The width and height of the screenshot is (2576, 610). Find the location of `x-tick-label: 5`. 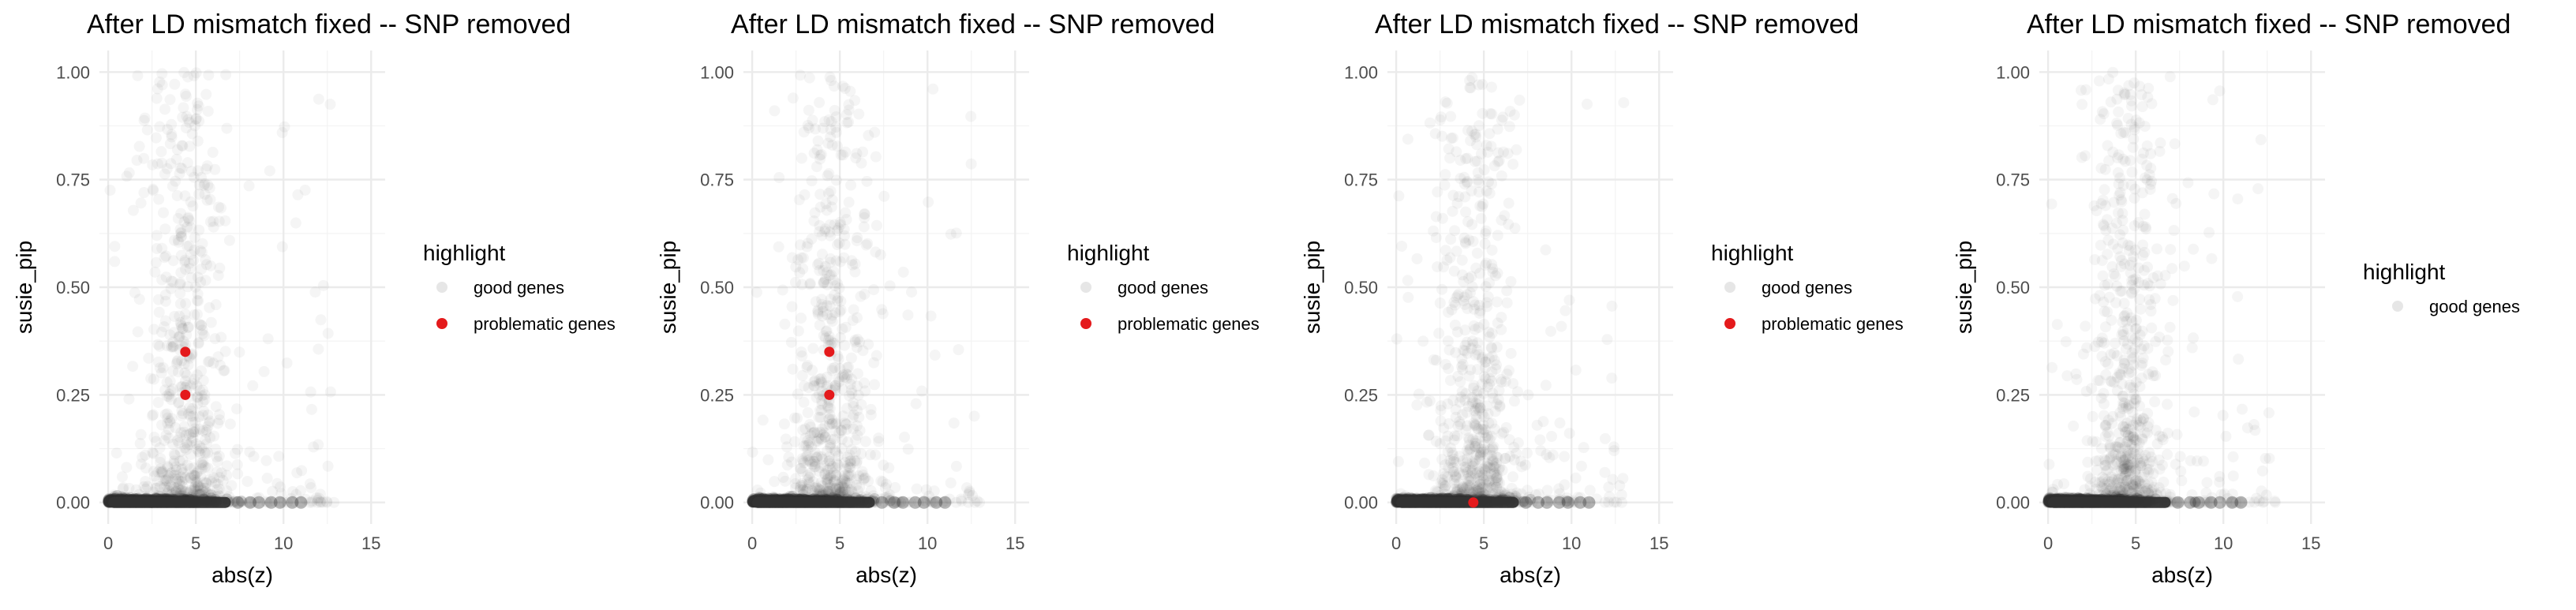

x-tick-label: 5 is located at coordinates (195, 543).